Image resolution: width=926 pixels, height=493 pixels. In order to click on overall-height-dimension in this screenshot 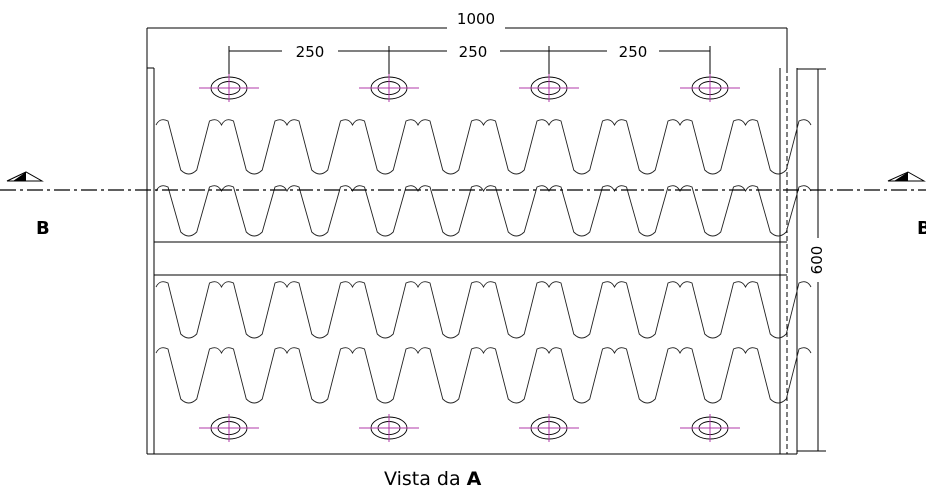, I will do `click(811, 260)`.